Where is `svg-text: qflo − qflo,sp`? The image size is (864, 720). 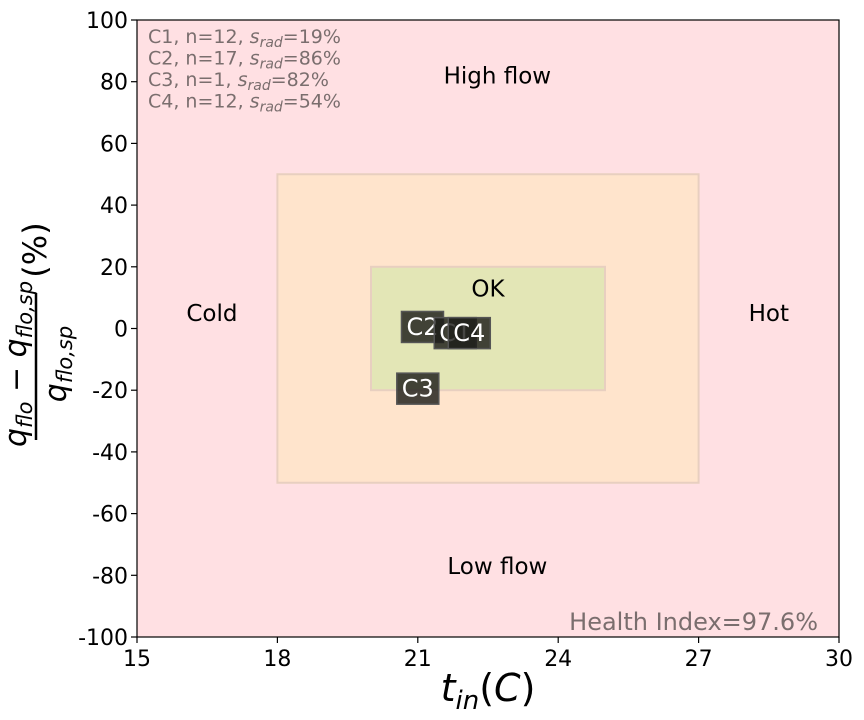
svg-text: qflo − qflo,sp is located at coordinates (18, 364).